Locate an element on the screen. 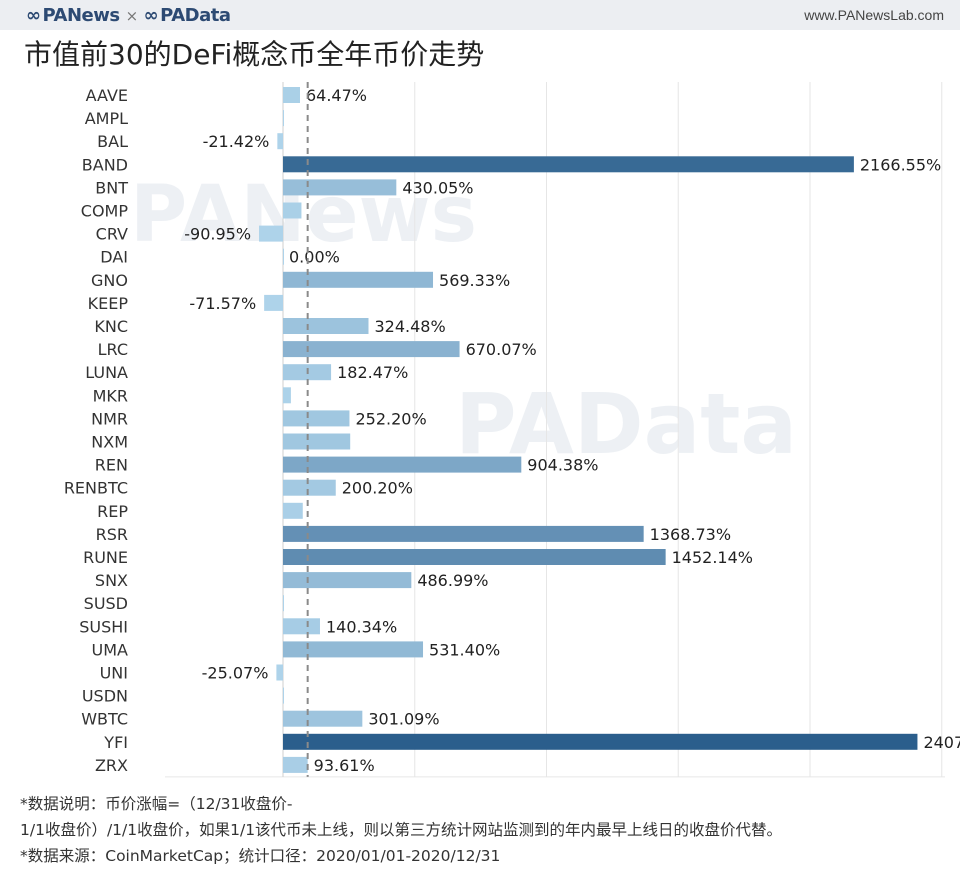 This screenshot has width=960, height=886. category-label: SUSHI is located at coordinates (103, 626).